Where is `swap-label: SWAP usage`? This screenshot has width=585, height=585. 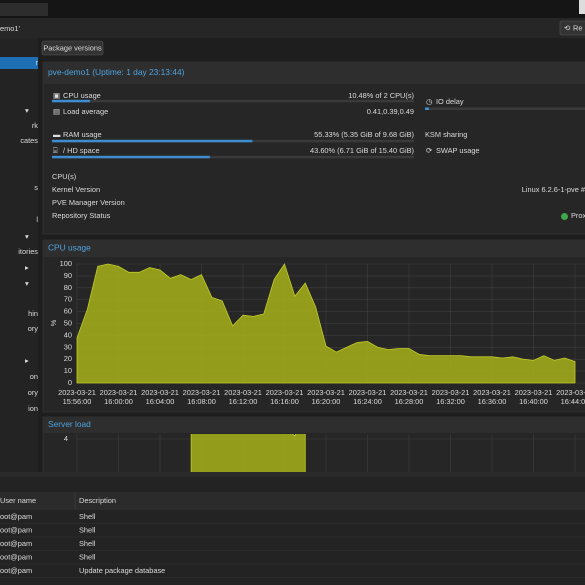 swap-label: SWAP usage is located at coordinates (458, 150).